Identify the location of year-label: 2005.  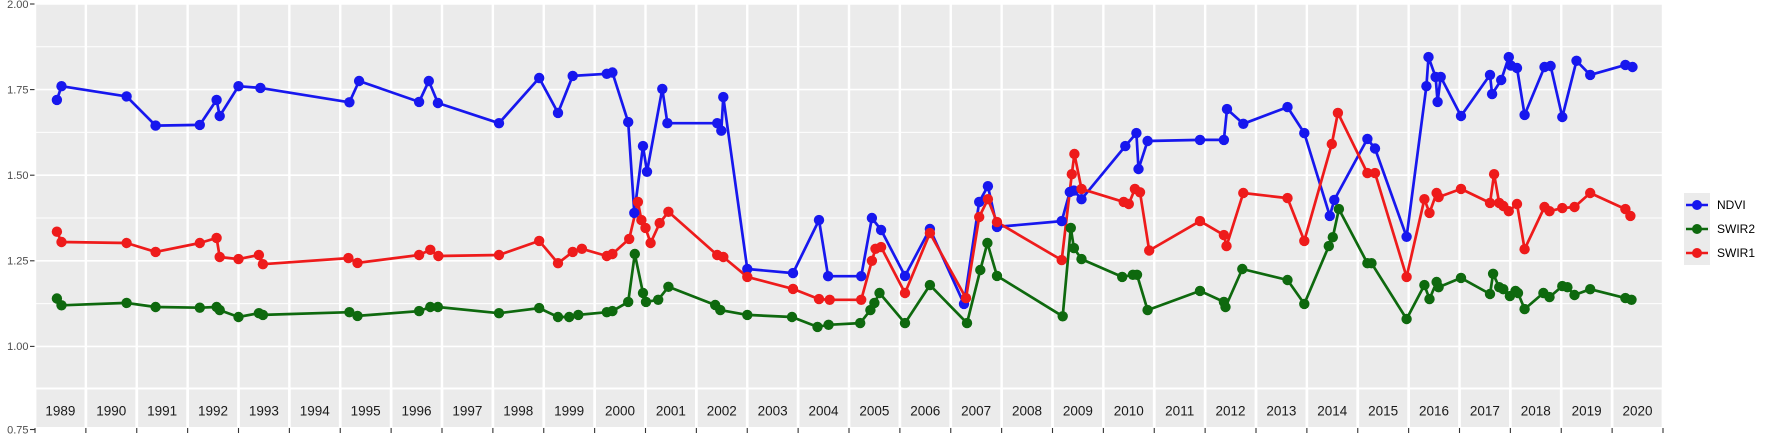
(874, 411).